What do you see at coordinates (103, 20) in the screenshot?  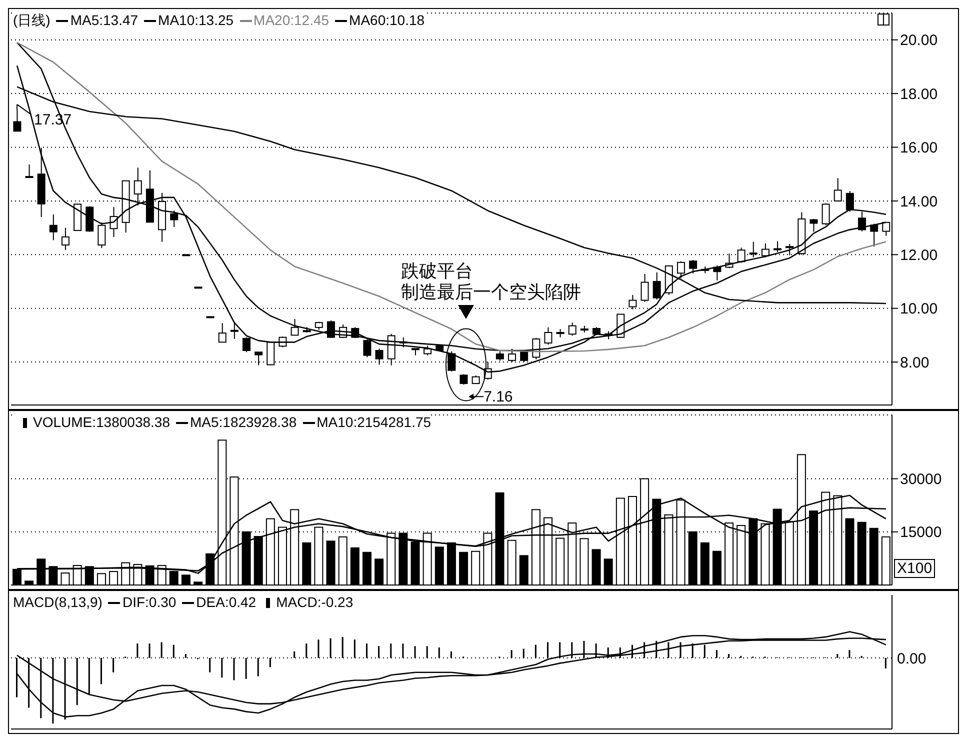 I see `legend-label: MA5:13.47` at bounding box center [103, 20].